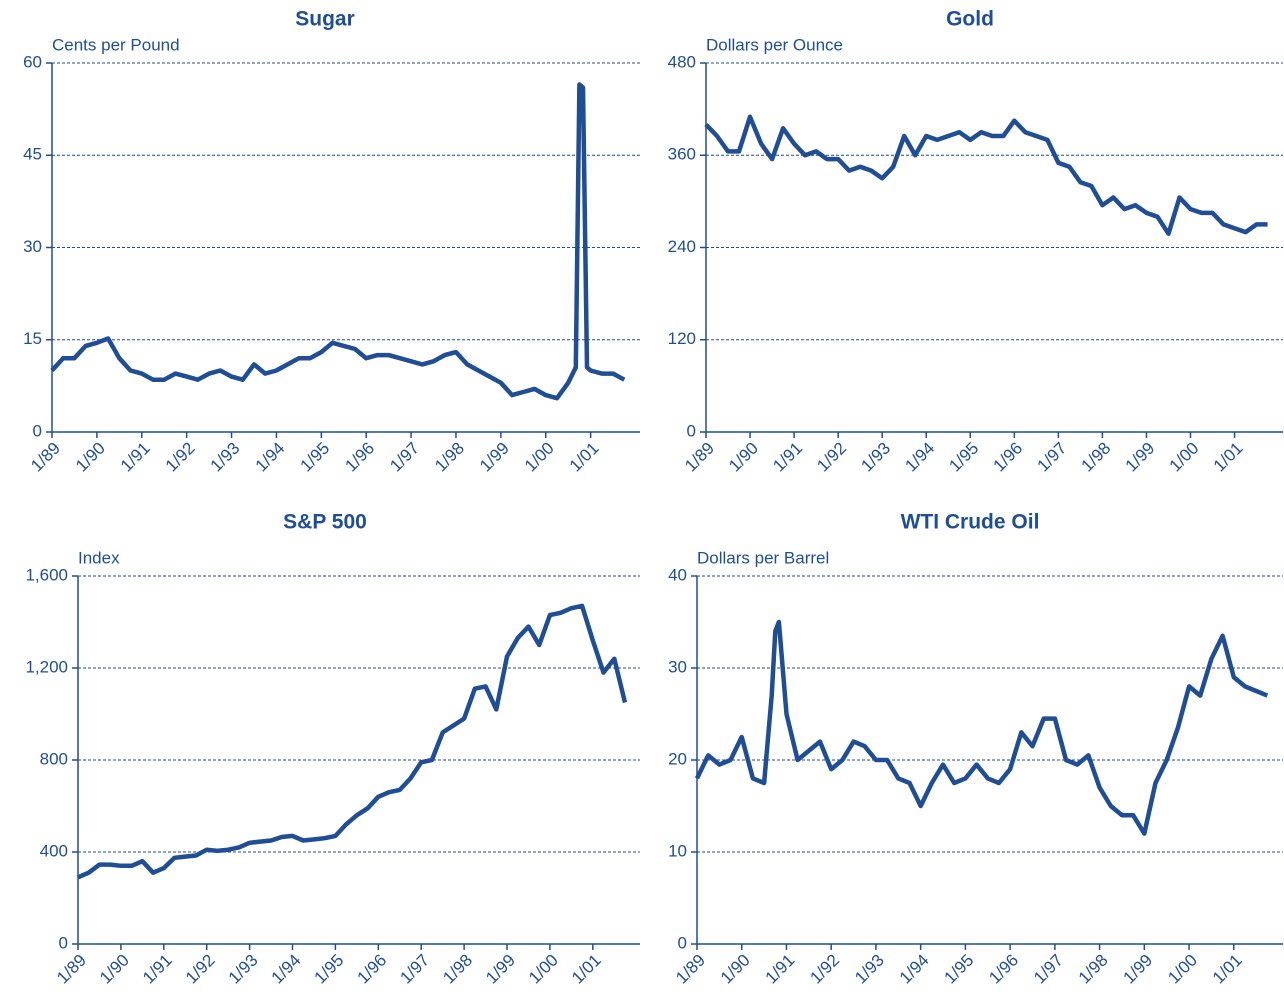 Image resolution: width=1284 pixels, height=995 pixels. Describe the element at coordinates (46, 666) in the screenshot. I see `y-tick-label: 1,200` at that location.